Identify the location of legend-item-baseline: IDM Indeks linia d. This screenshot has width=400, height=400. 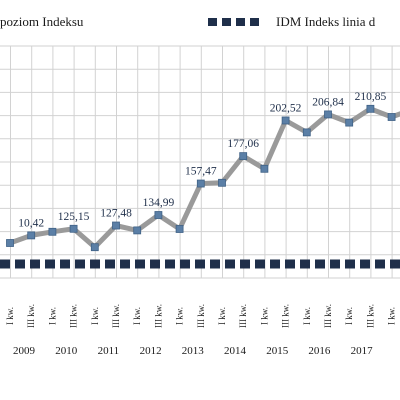
(326, 21).